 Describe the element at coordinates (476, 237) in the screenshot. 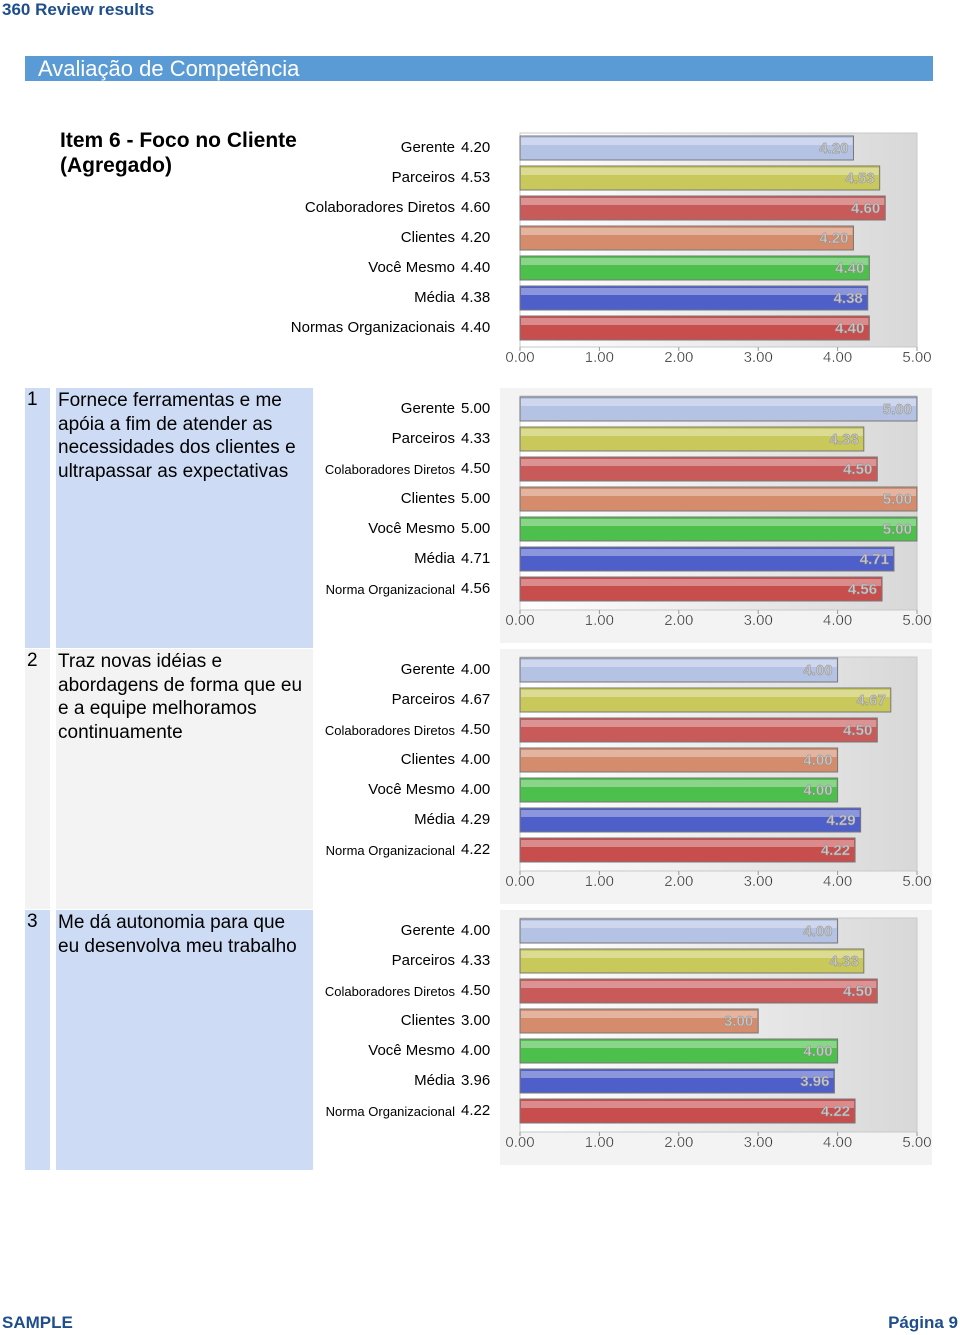

I see `row-value: 4.20` at that location.